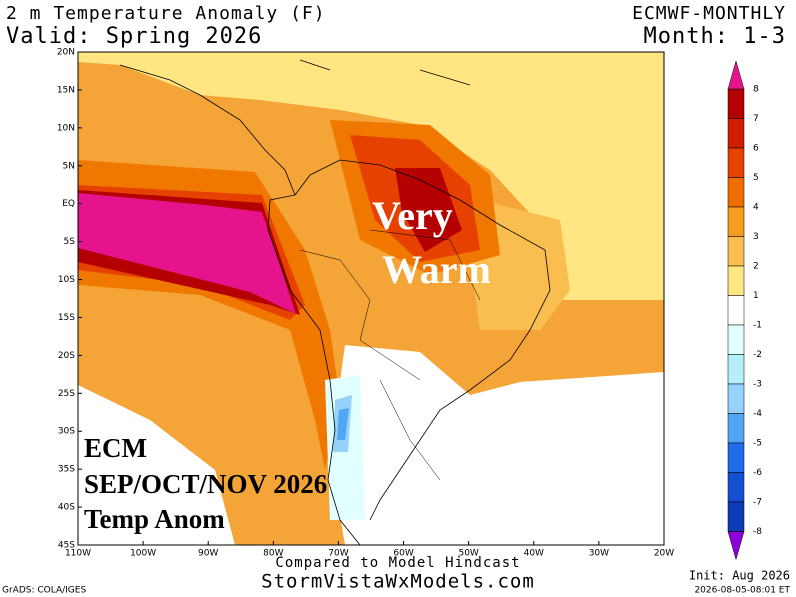 The image size is (796, 597). Describe the element at coordinates (66, 356) in the screenshot. I see `lat-label: 20S` at that location.